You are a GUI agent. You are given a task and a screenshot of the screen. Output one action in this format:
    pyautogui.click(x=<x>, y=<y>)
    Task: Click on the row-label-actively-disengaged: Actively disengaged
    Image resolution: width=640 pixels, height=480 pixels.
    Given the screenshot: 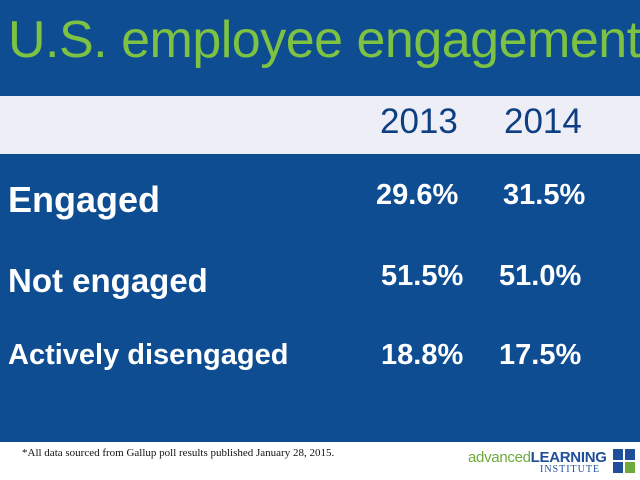 What is the action you would take?
    pyautogui.click(x=148, y=355)
    